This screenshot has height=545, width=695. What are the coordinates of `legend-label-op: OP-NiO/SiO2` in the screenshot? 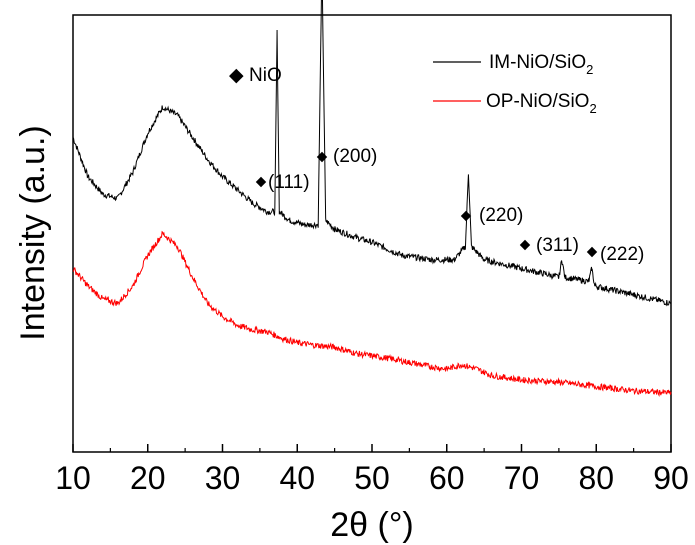 It's located at (541, 103).